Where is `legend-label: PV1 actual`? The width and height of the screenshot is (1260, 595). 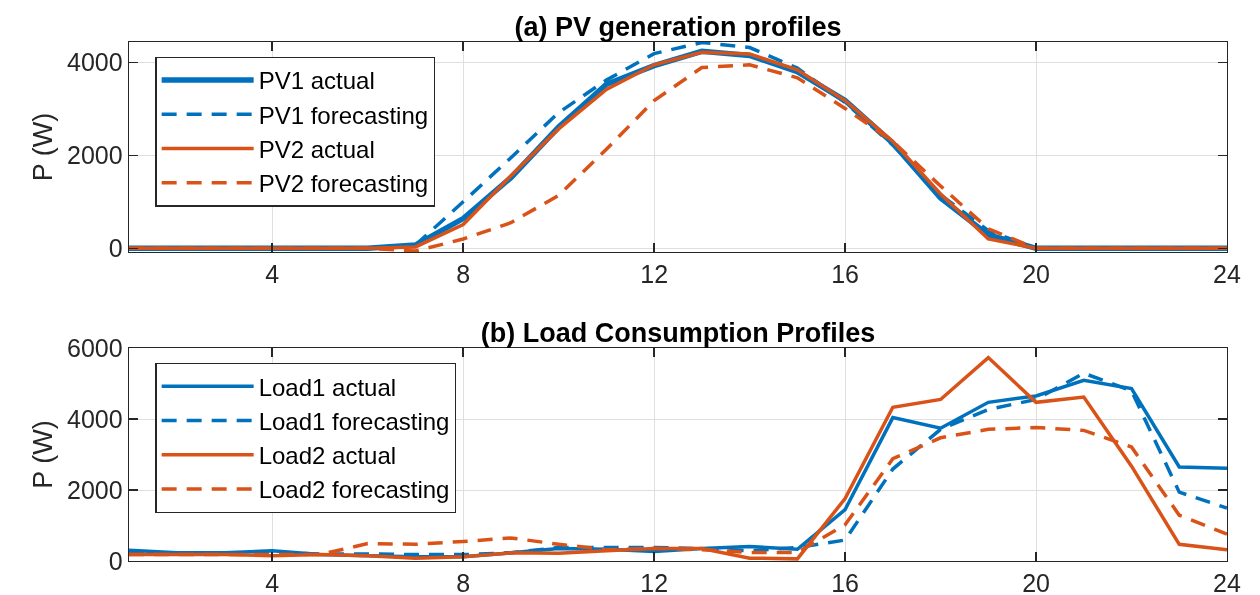 legend-label: PV1 actual is located at coordinates (316, 81).